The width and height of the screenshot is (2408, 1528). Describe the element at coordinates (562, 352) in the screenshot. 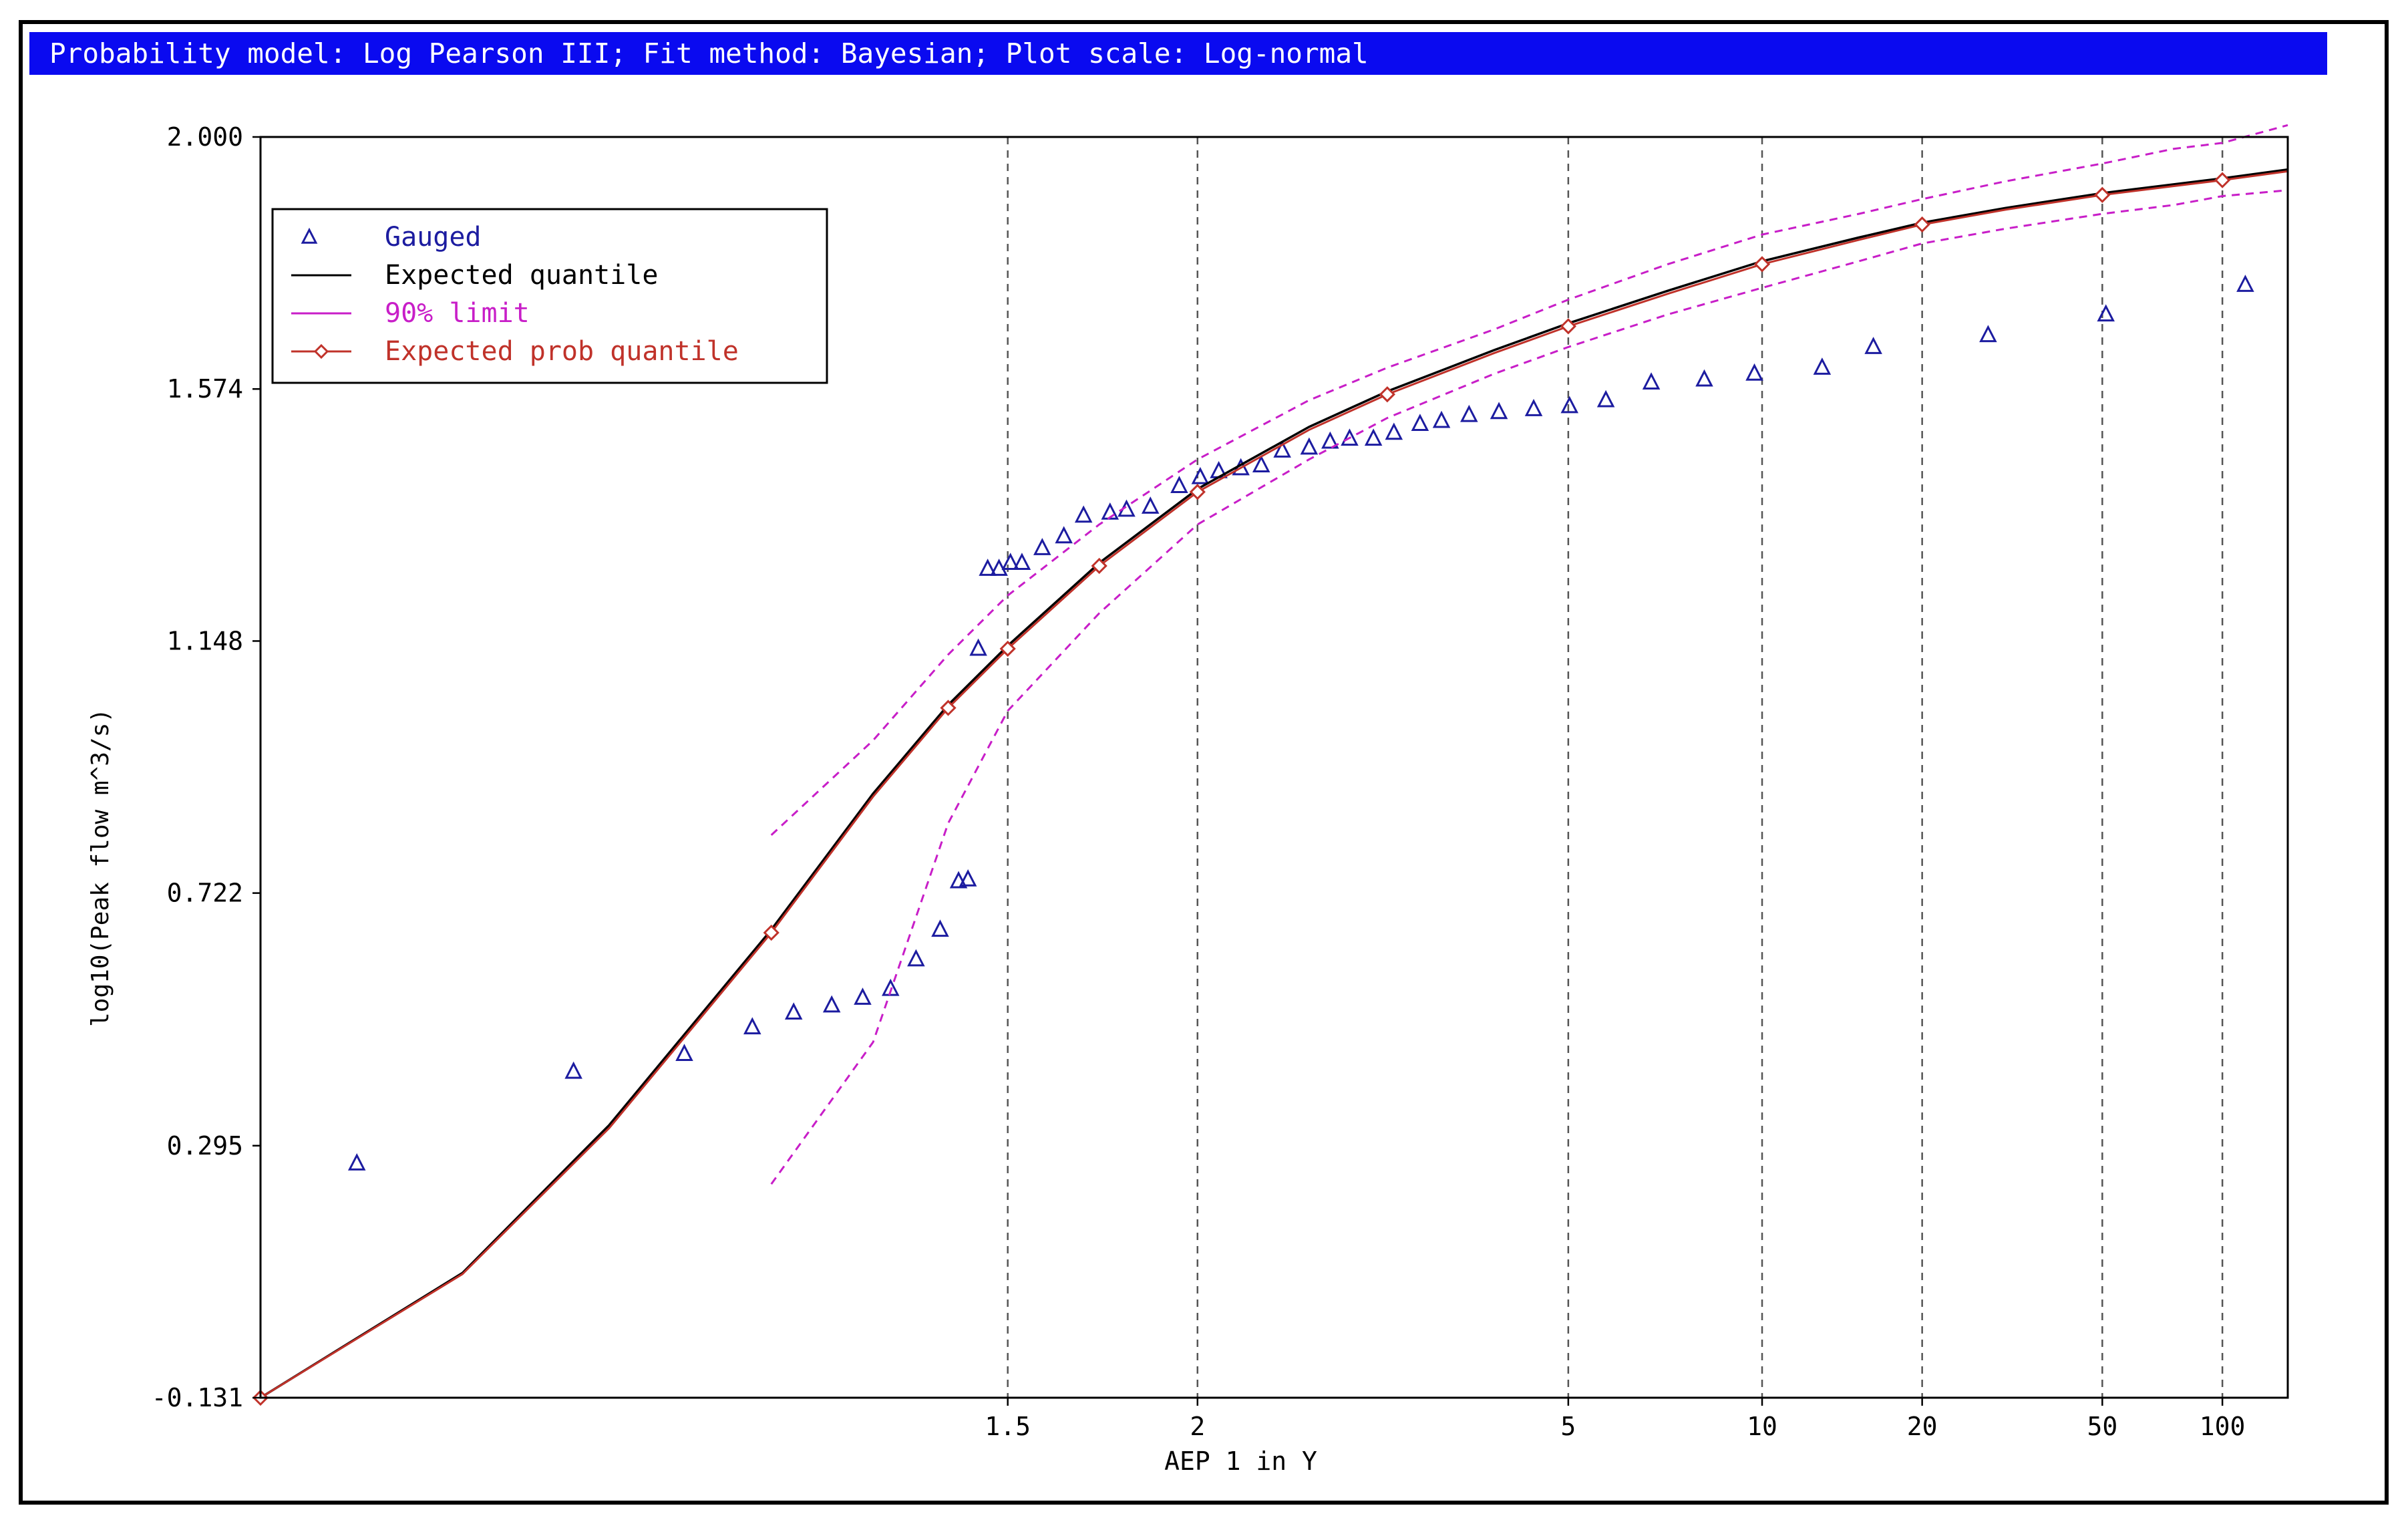

I see `legend-label: Expected prob quantile` at that location.